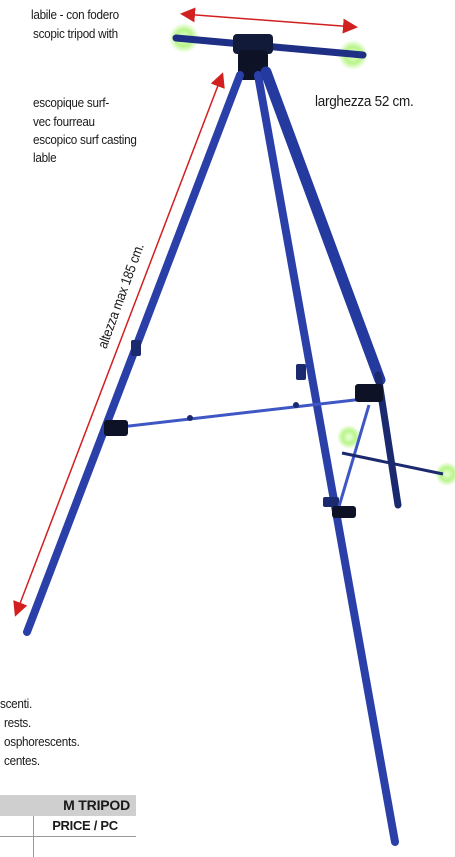 This screenshot has height=857, width=455. Describe the element at coordinates (17, 722) in the screenshot. I see `footer-line-2: rests.` at that location.